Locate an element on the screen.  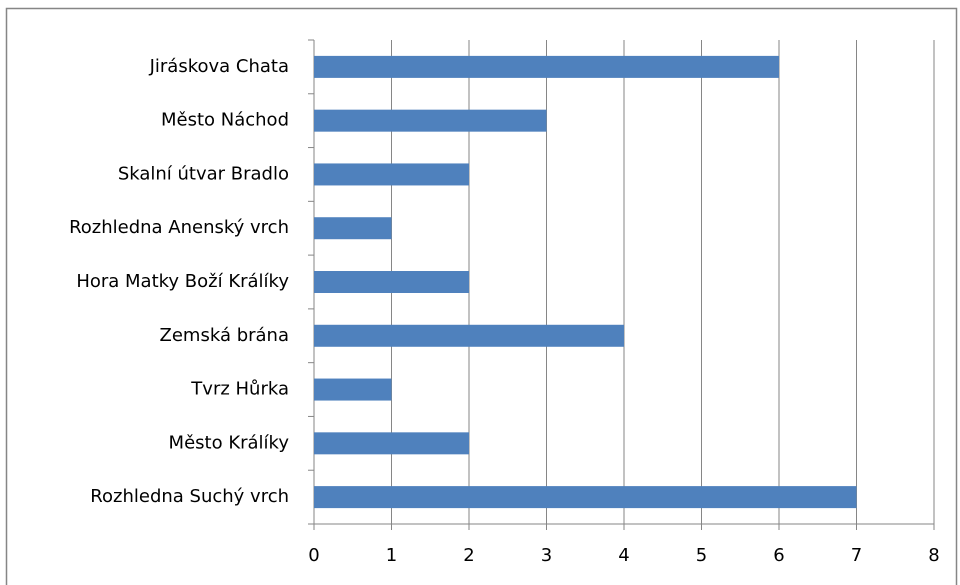
x-tick-label: 2 is located at coordinates (468, 555).